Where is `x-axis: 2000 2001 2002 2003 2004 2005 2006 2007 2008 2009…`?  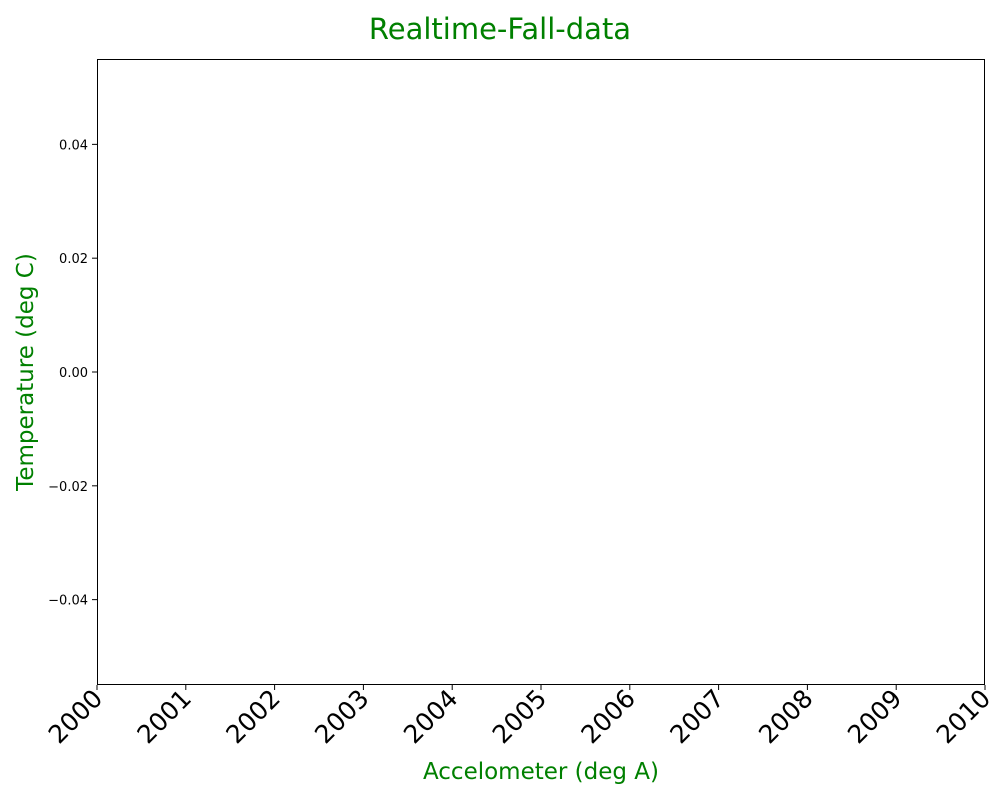
x-axis: 2000 2001 2002 2003 2004 2005 2006 2007 2008 2009… is located at coordinates (519, 716).